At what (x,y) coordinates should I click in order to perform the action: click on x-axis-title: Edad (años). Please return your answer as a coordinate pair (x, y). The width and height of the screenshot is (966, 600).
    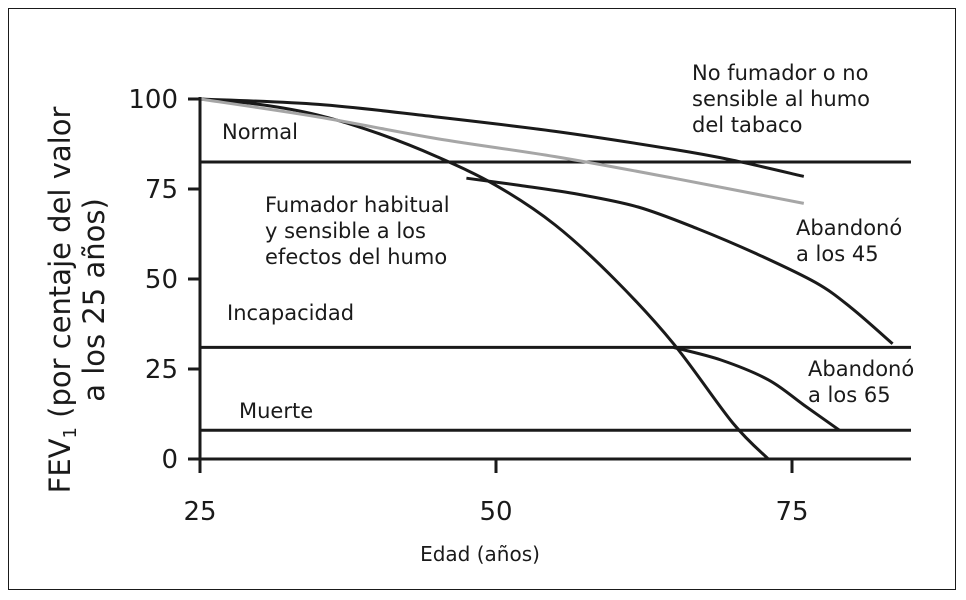
    Looking at the image, I should click on (480, 554).